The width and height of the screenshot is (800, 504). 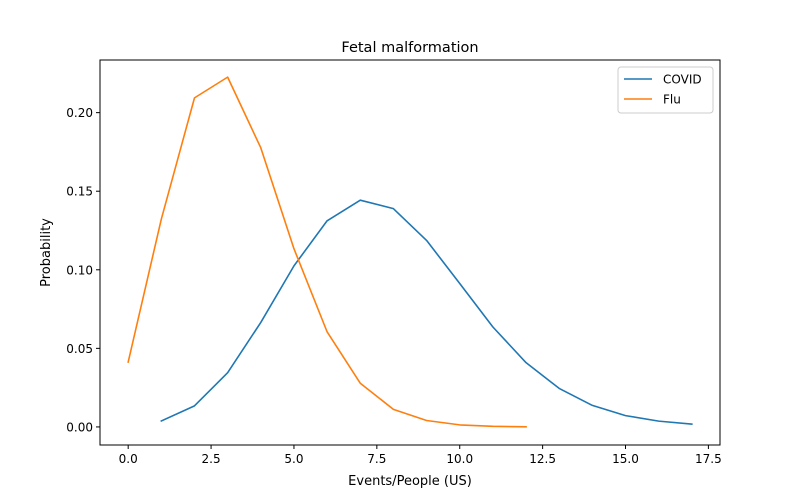 I want to click on y-tick-label: 0.10, so click(x=79, y=270).